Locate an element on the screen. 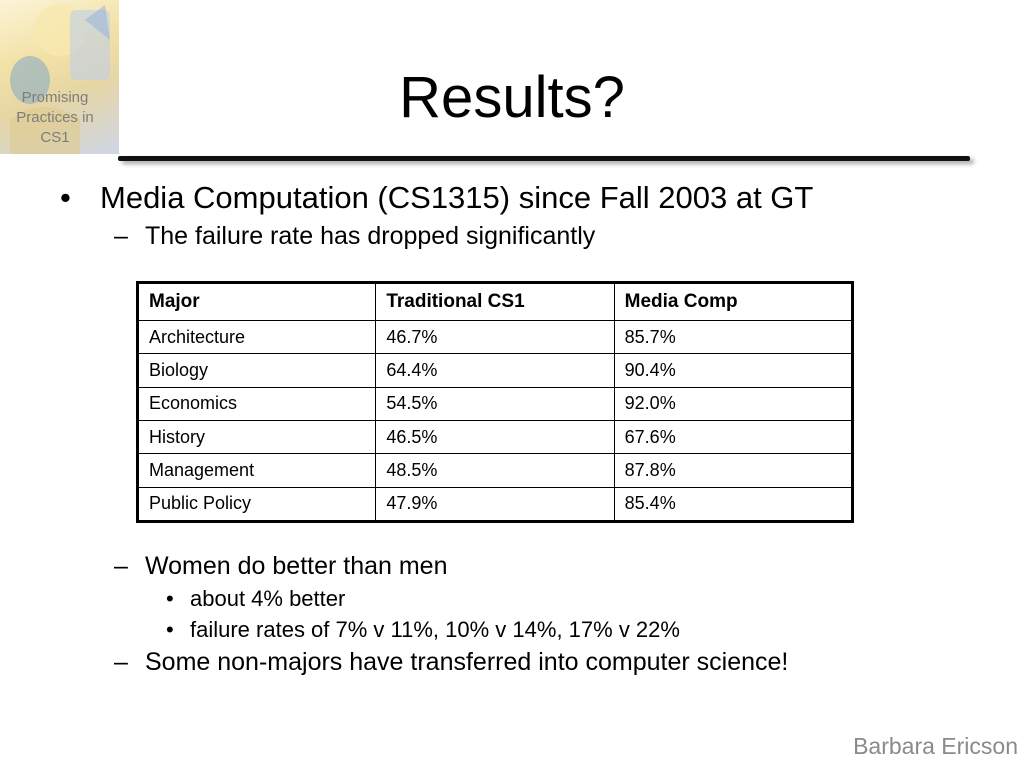 Image resolution: width=1024 pixels, height=768 pixels. cell-traditional: 54.5% is located at coordinates (495, 403).